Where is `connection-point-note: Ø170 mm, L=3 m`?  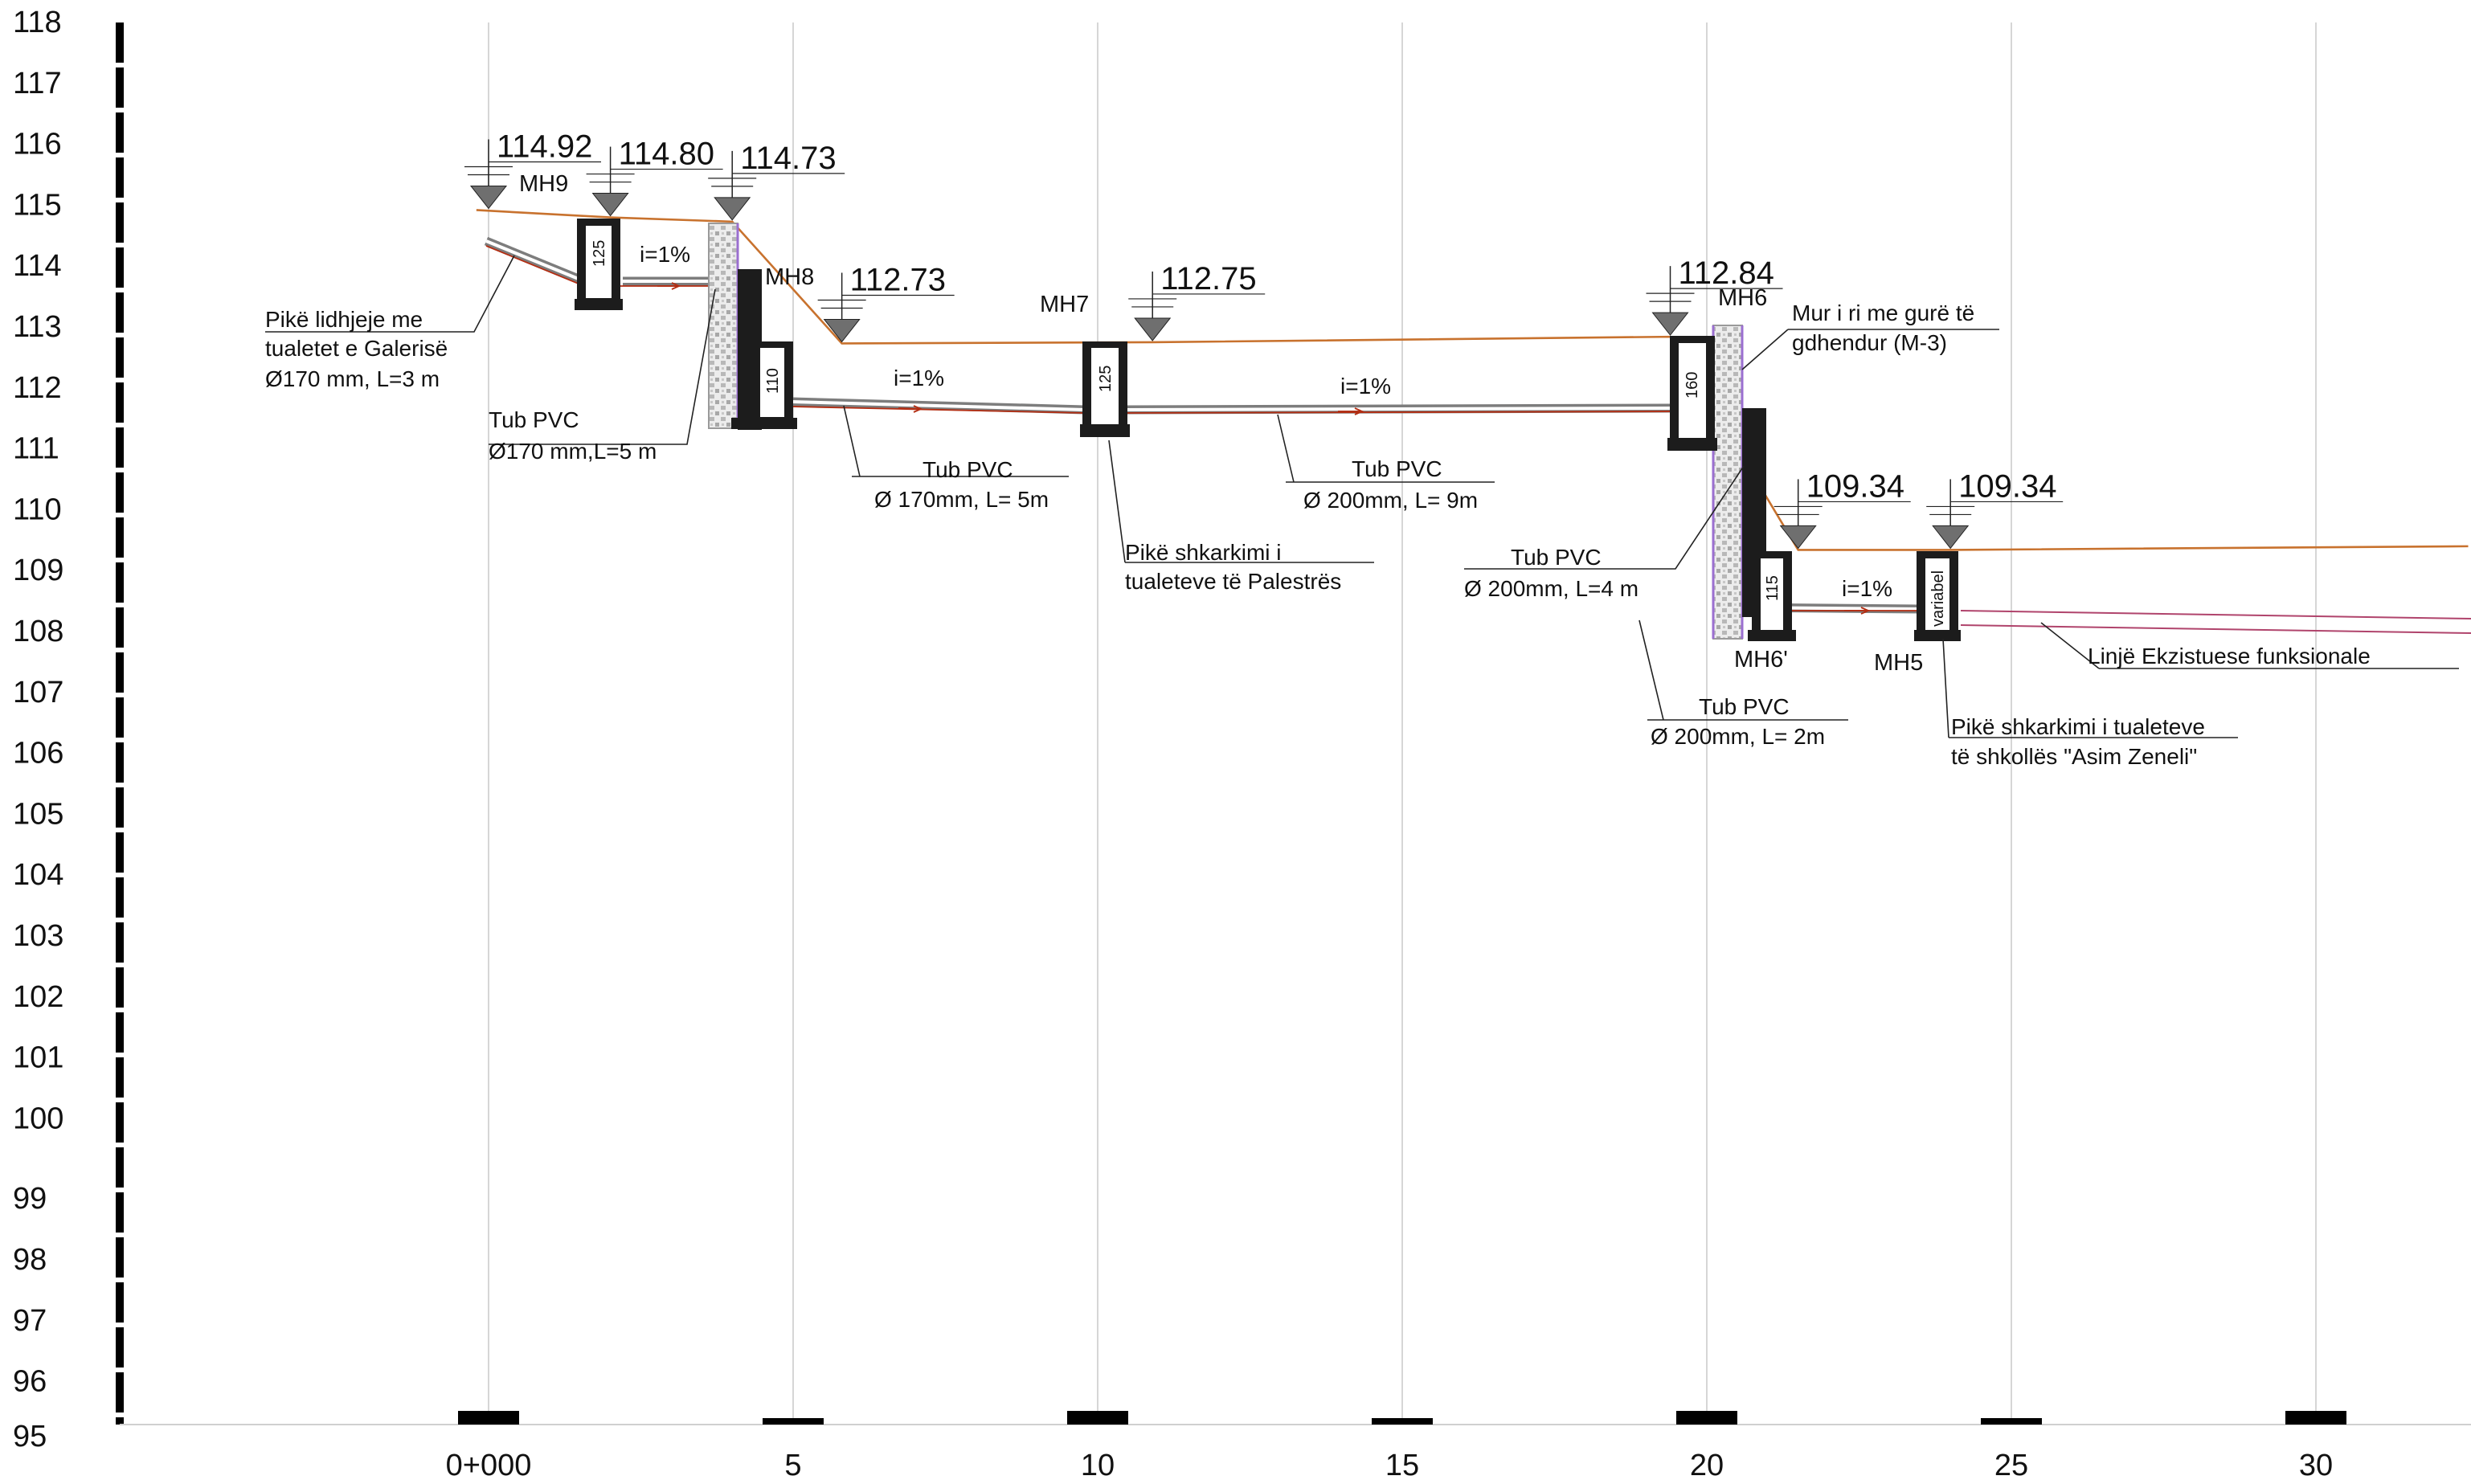
connection-point-note: Ø170 mm, L=3 m is located at coordinates (352, 378).